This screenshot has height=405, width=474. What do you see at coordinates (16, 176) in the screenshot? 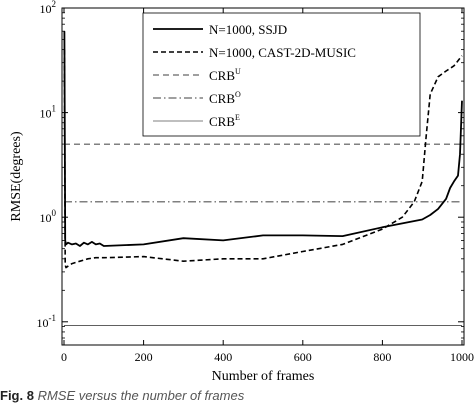
I see `y-axis-label: RMSE(degrees)` at bounding box center [16, 176].